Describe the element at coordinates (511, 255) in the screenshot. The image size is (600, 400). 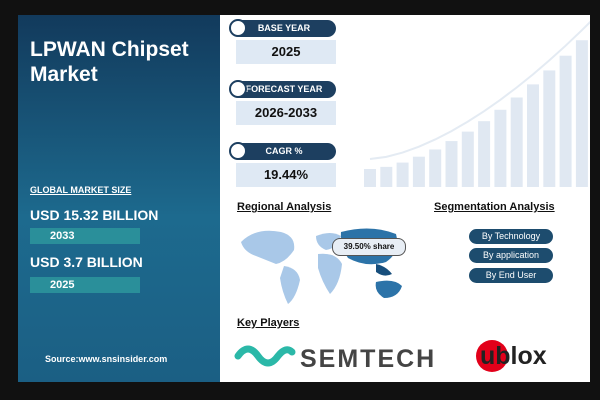
I see `segment-pill: By application` at that location.